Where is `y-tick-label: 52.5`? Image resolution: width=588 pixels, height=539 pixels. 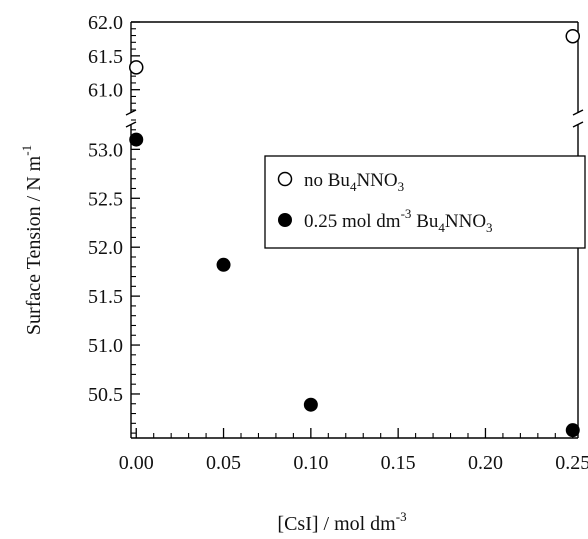
y-tick-label: 52.5 is located at coordinates (105, 199).